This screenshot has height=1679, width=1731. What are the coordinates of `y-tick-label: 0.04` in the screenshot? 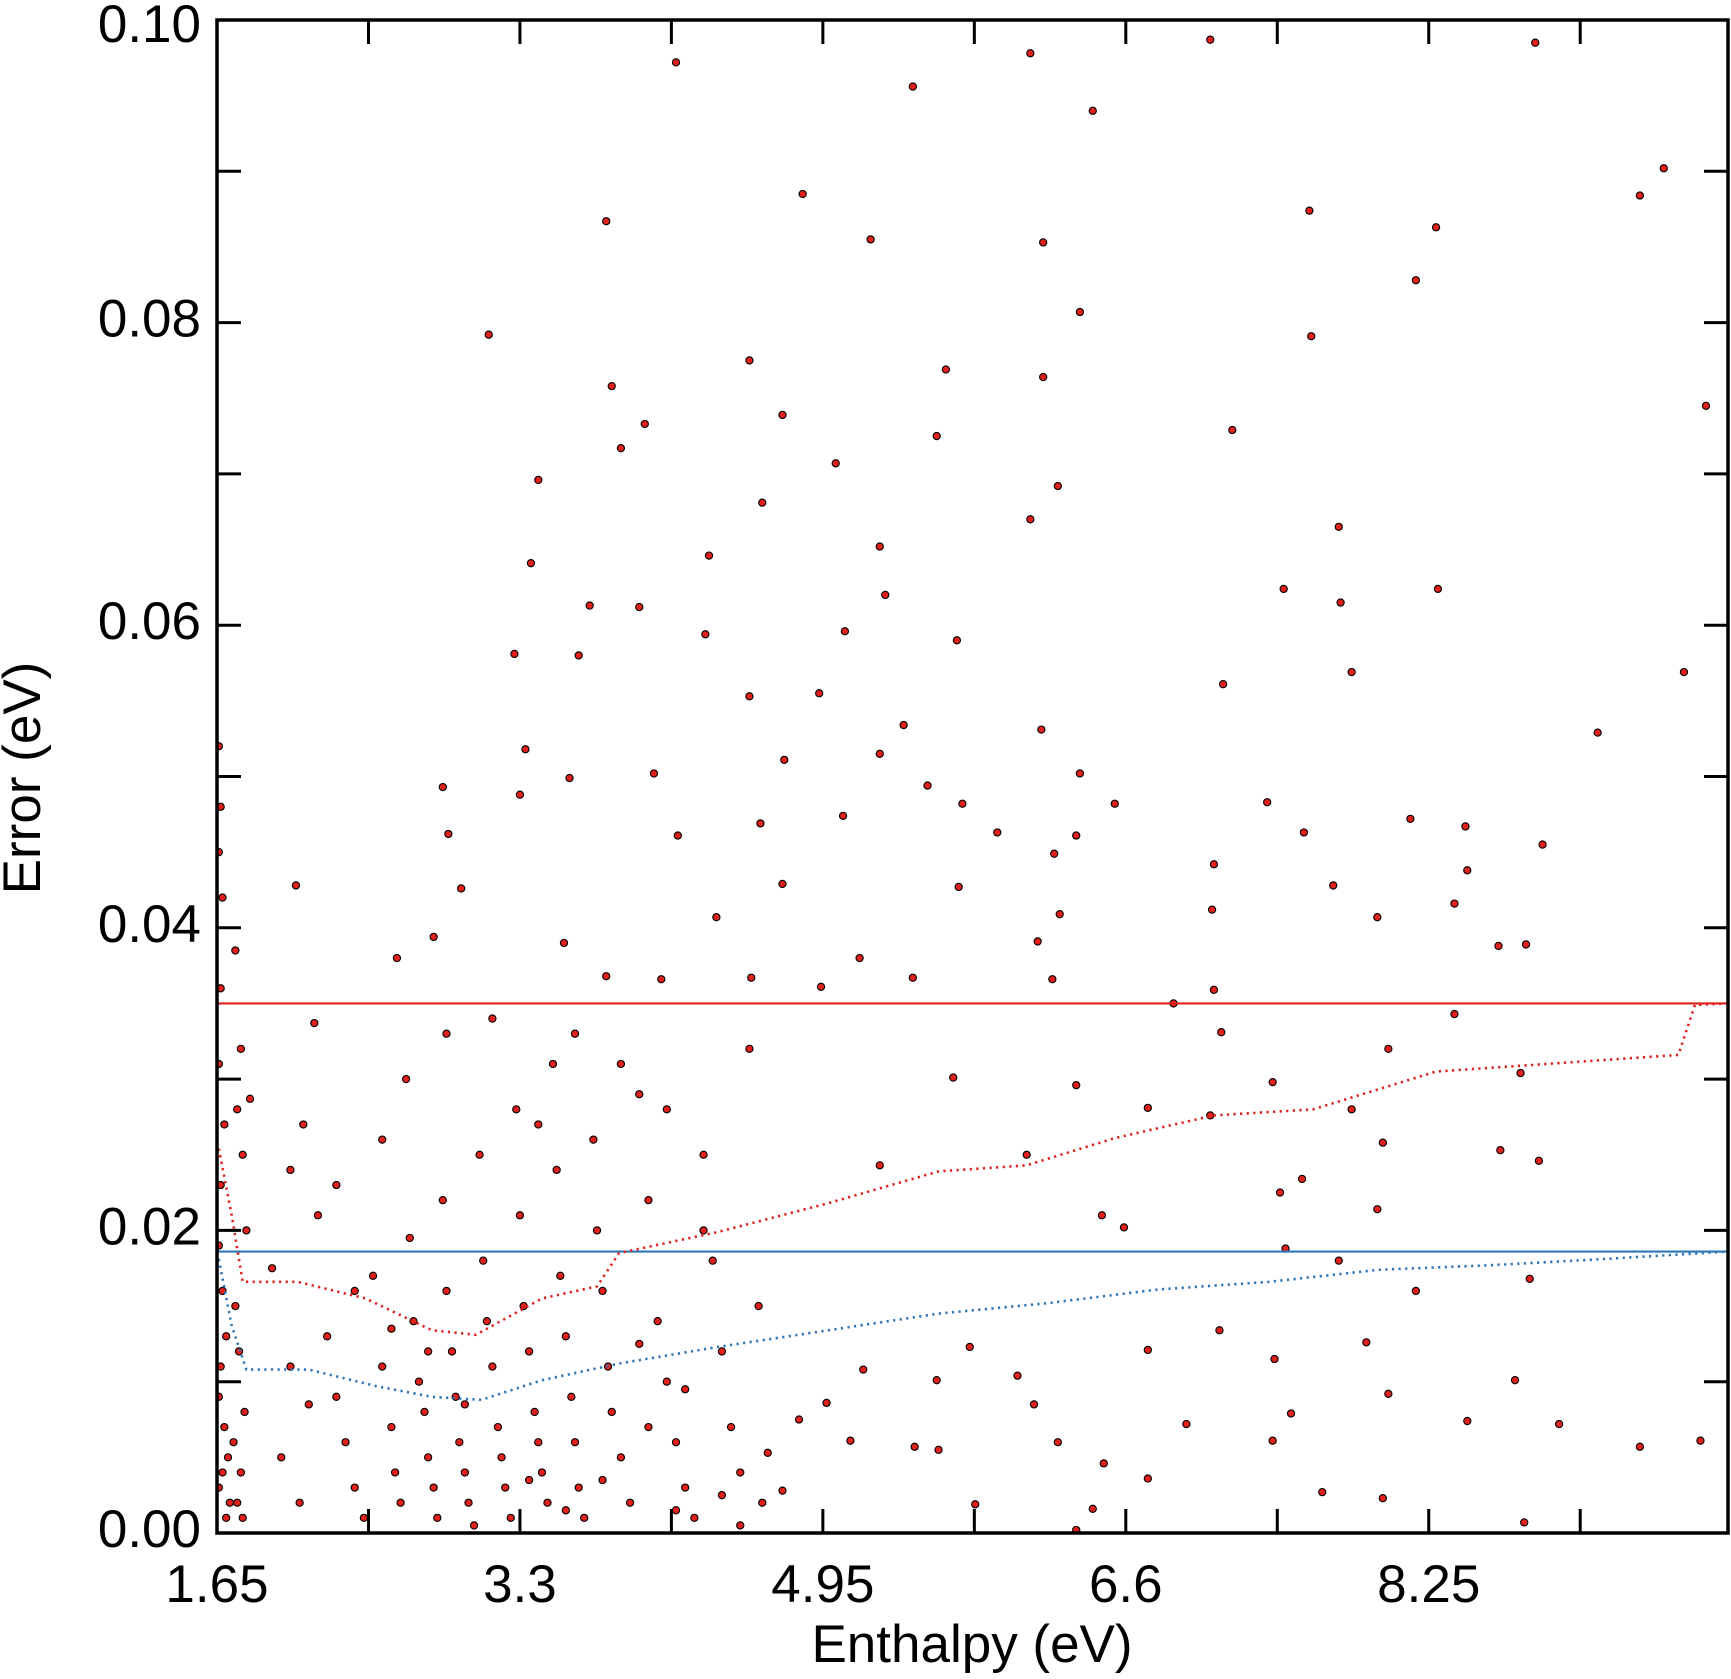 It's located at (149, 924).